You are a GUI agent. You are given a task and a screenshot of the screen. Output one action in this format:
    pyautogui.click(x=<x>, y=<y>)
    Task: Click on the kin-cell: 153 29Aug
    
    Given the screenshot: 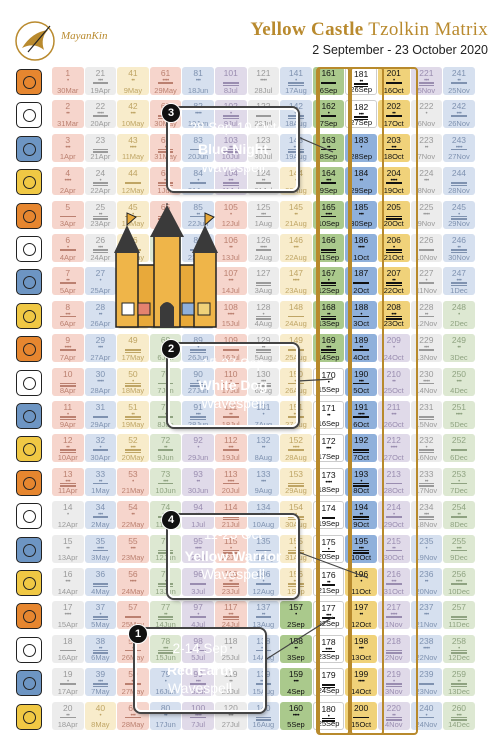 What is the action you would take?
    pyautogui.click(x=296, y=481)
    